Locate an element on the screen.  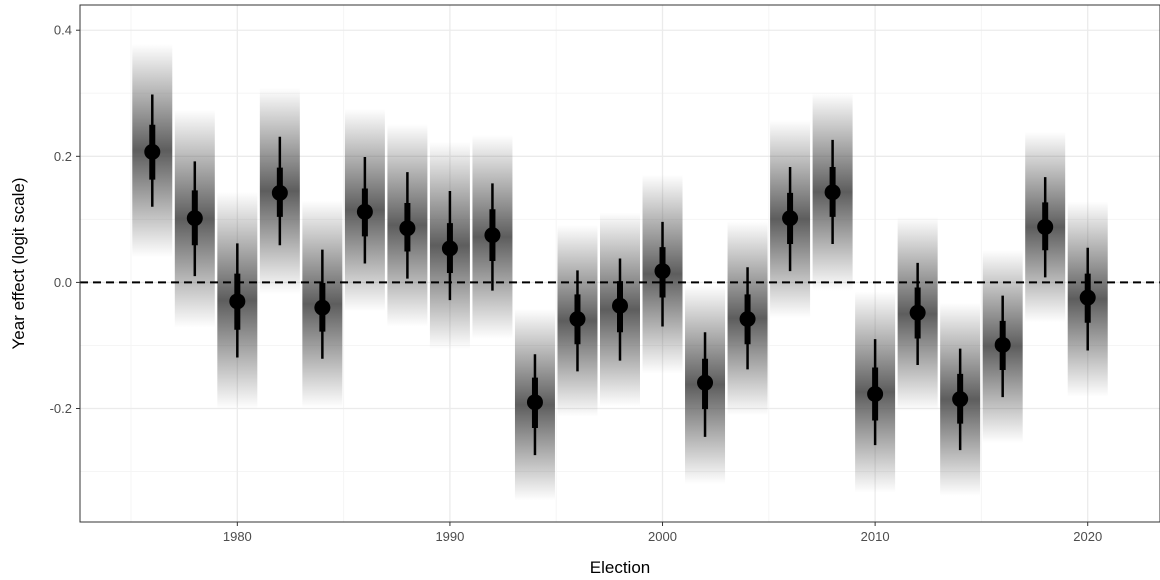
x-tick-label: 1980 is located at coordinates (237, 536).